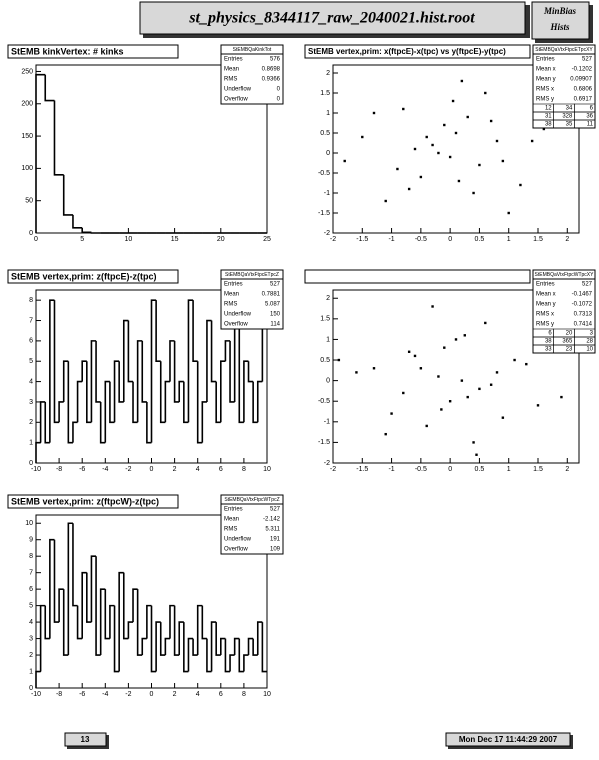  I want to click on chart-title: StEMB kinkVertex: # kinks, so click(67, 51).